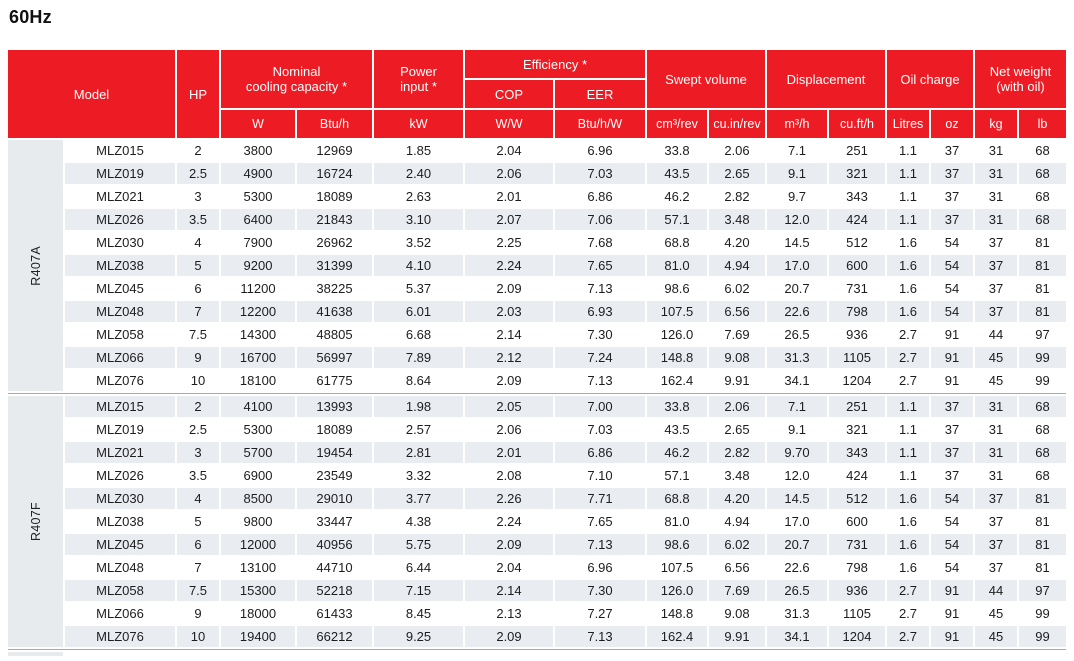 The image size is (1074, 661). I want to click on table-cell: 81, so click(1042, 567).